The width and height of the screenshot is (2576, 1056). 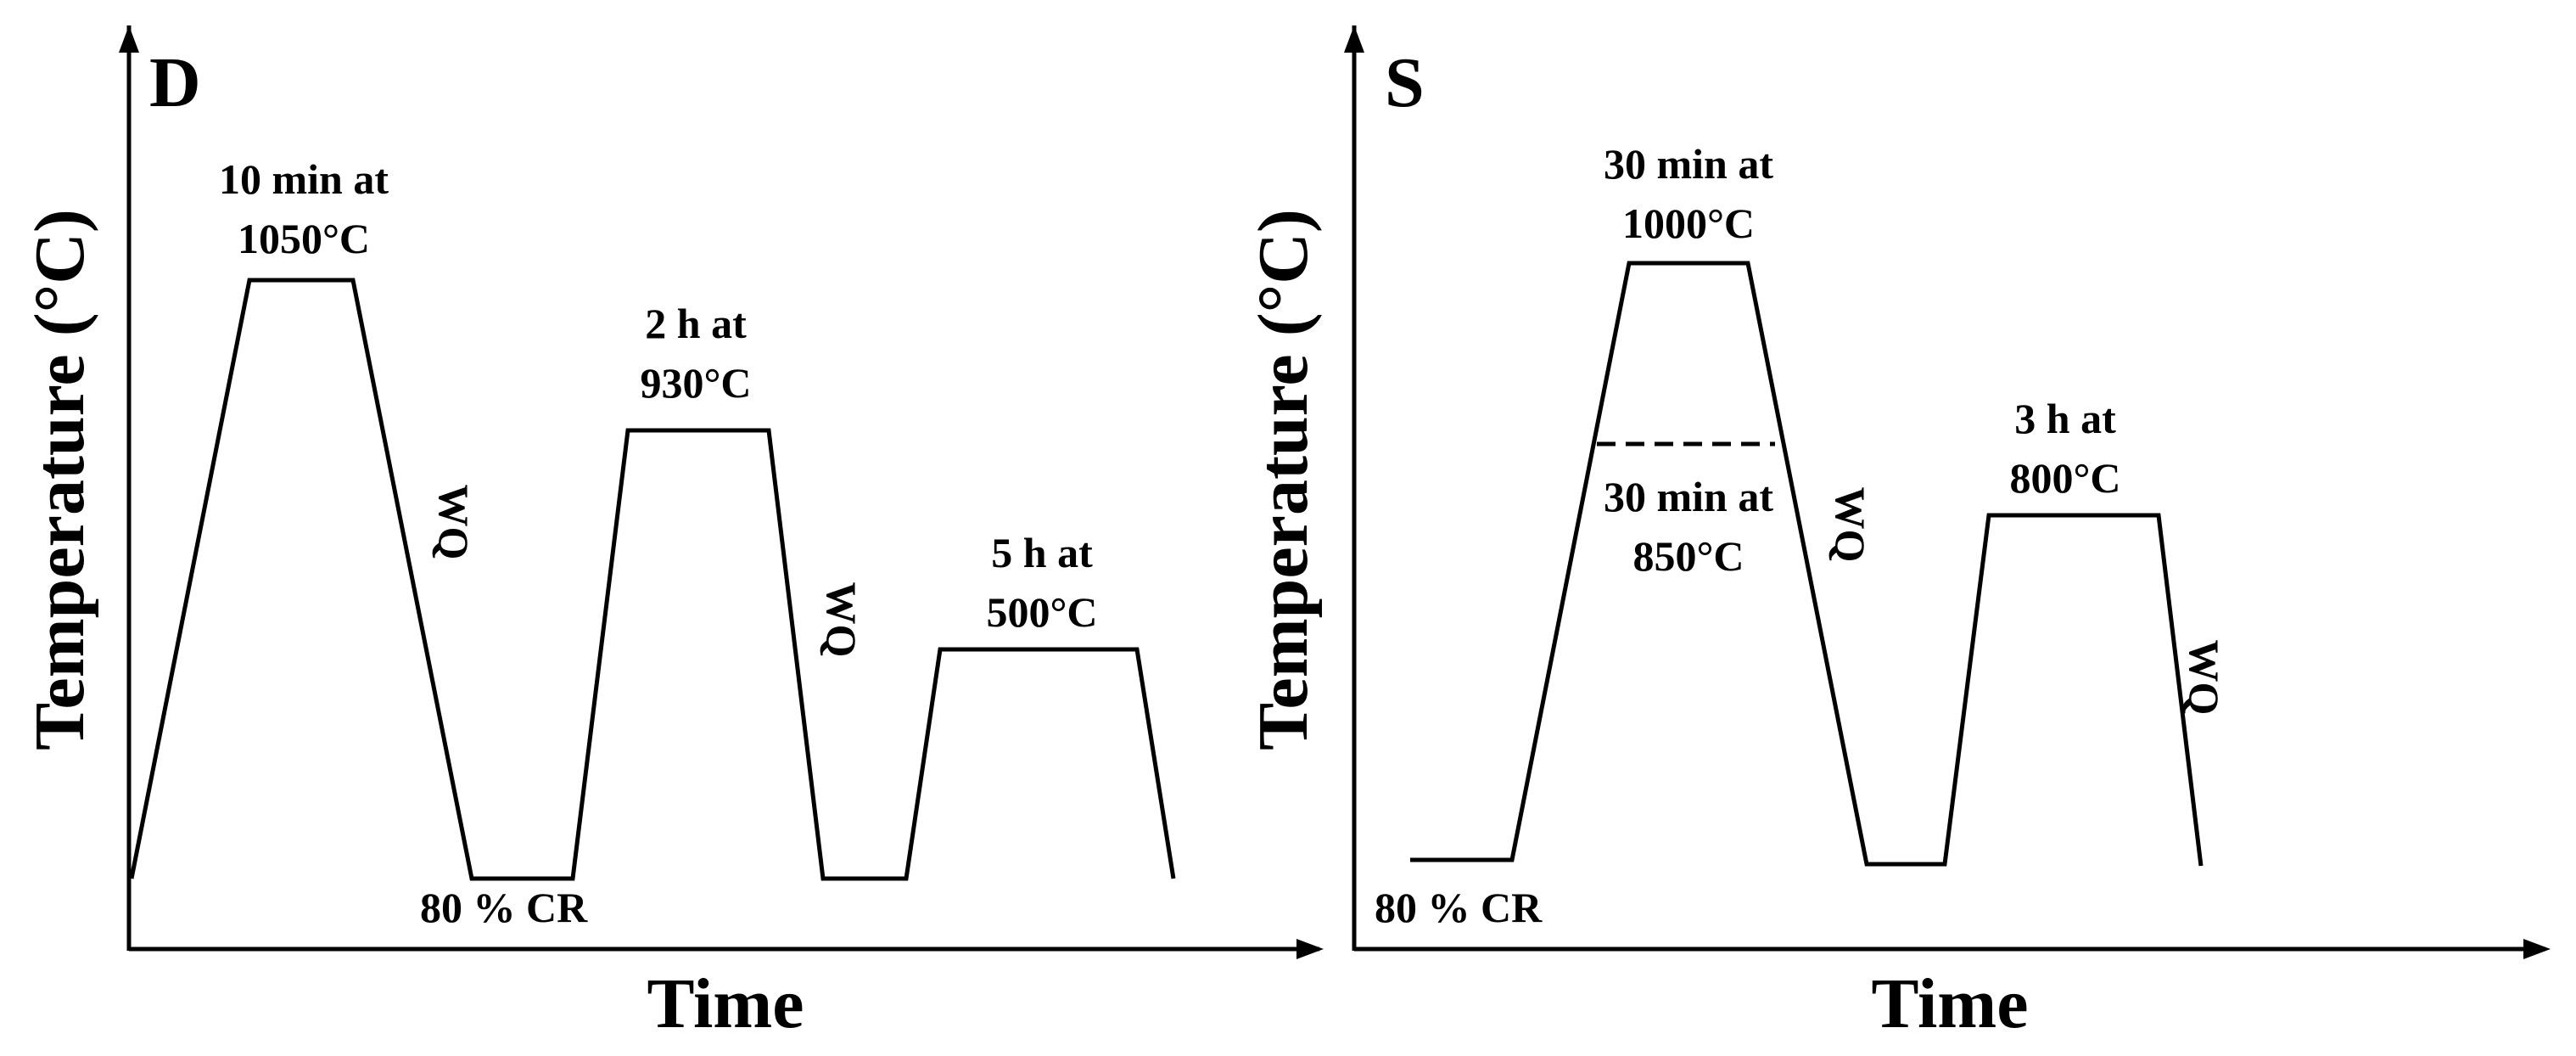 I want to click on panel-d-x-axis-arrow, so click(x=1310, y=949).